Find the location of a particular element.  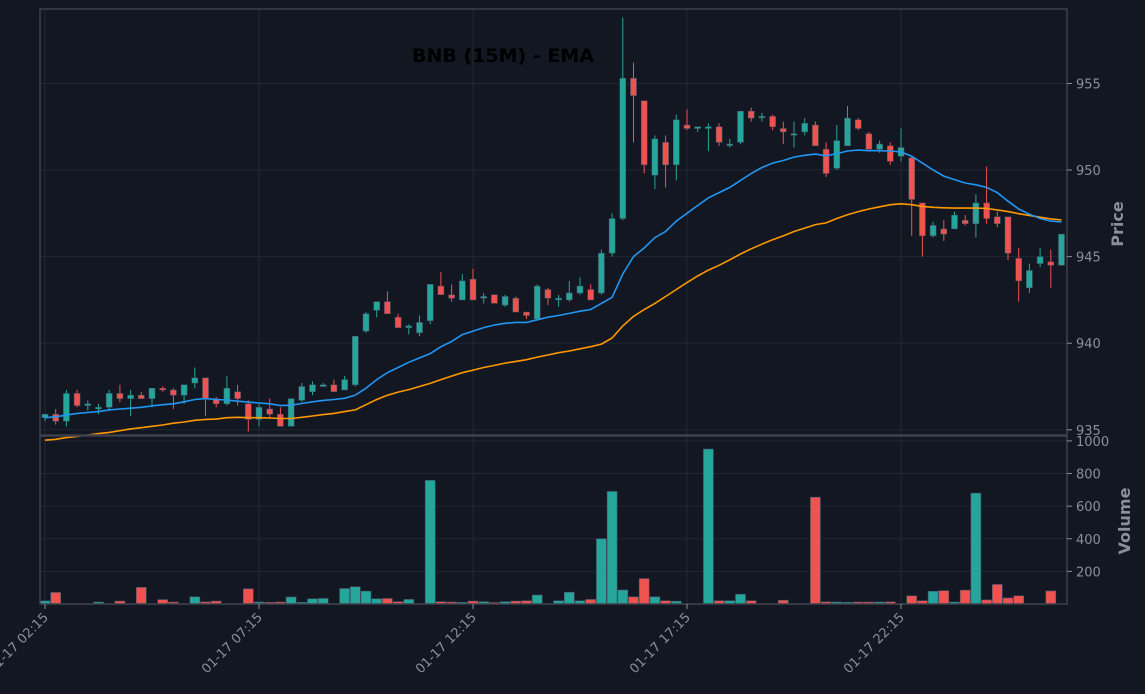

volume-tick-label: 200 is located at coordinates (1088, 572).